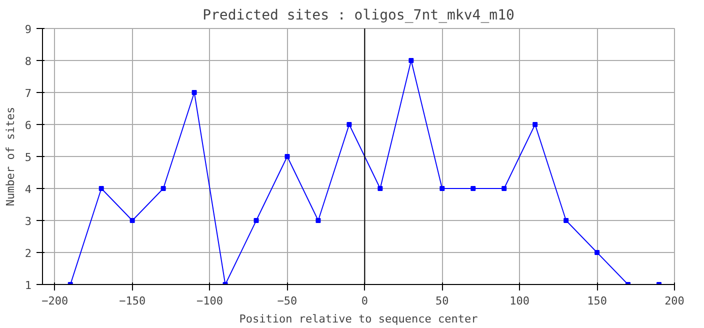  I want to click on chart-title: Predicted sites : oligos_7nt_mkv4_m10, so click(358, 16).